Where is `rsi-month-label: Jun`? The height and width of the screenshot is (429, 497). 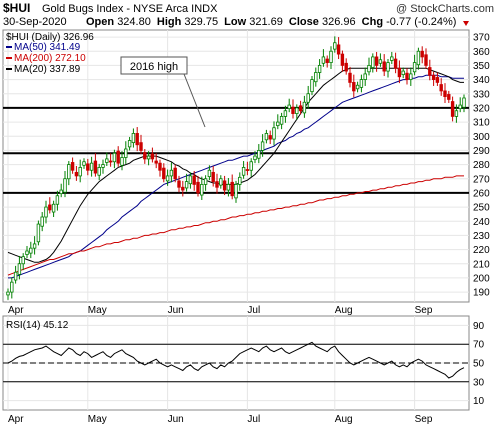 rsi-month-label: Jun is located at coordinates (176, 419).